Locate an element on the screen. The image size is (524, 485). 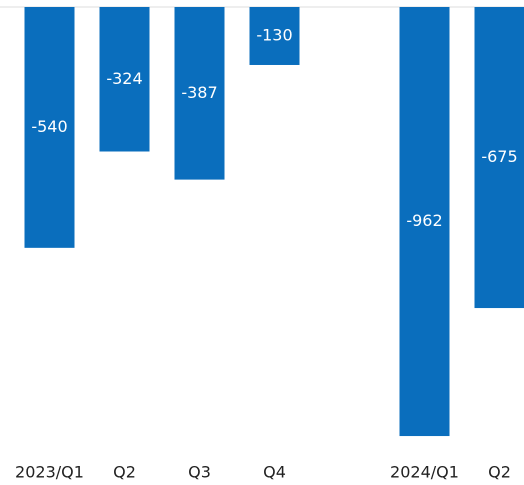
x-tick-label: 2023/Q1 is located at coordinates (49, 472).